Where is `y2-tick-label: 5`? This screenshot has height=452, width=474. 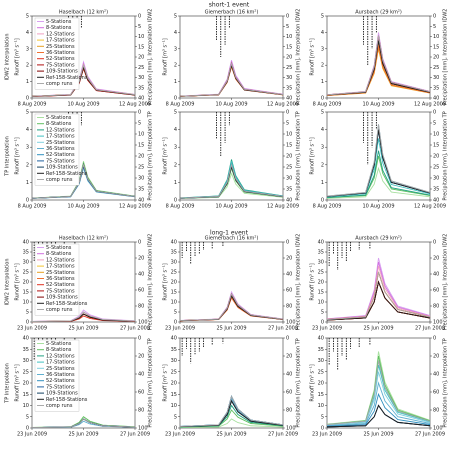 y2-tick-label: 5 is located at coordinates (139, 124).